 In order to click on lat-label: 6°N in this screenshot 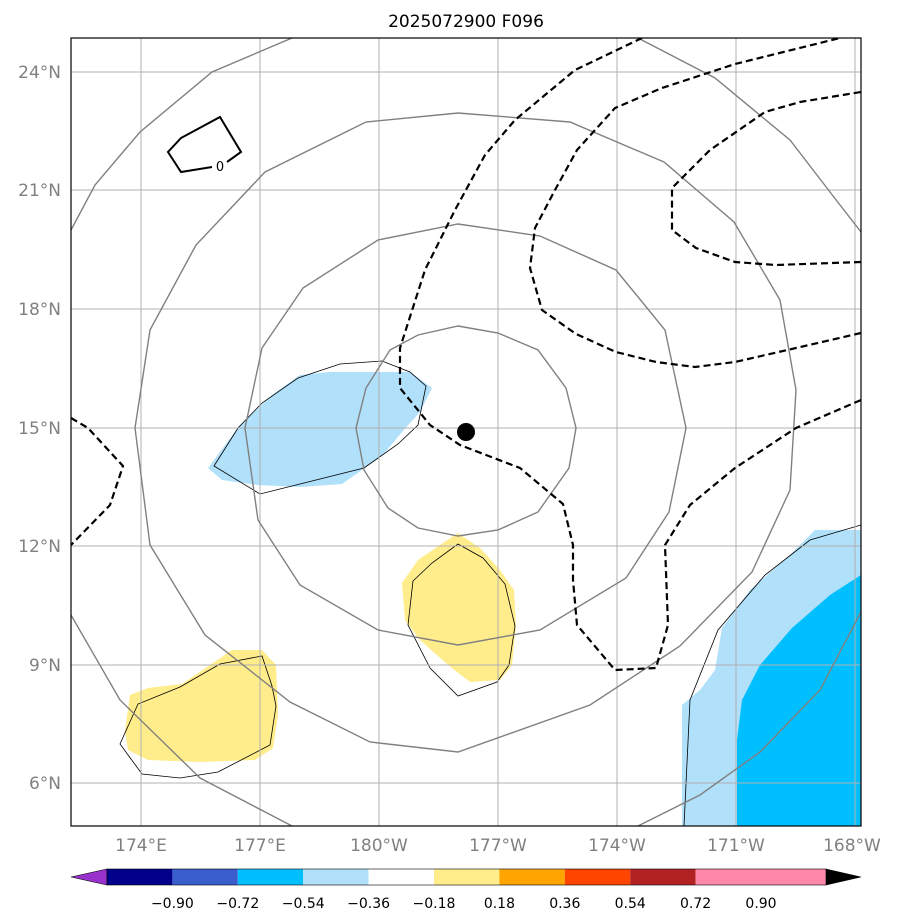, I will do `click(45, 784)`.